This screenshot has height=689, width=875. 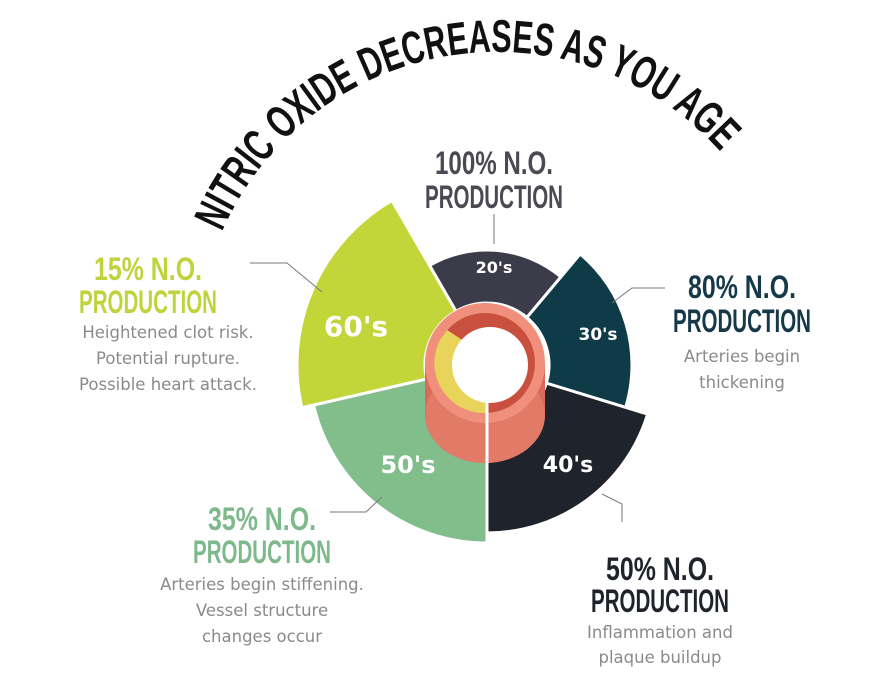 I want to click on wedge-label-60s: 60's, so click(x=356, y=326).